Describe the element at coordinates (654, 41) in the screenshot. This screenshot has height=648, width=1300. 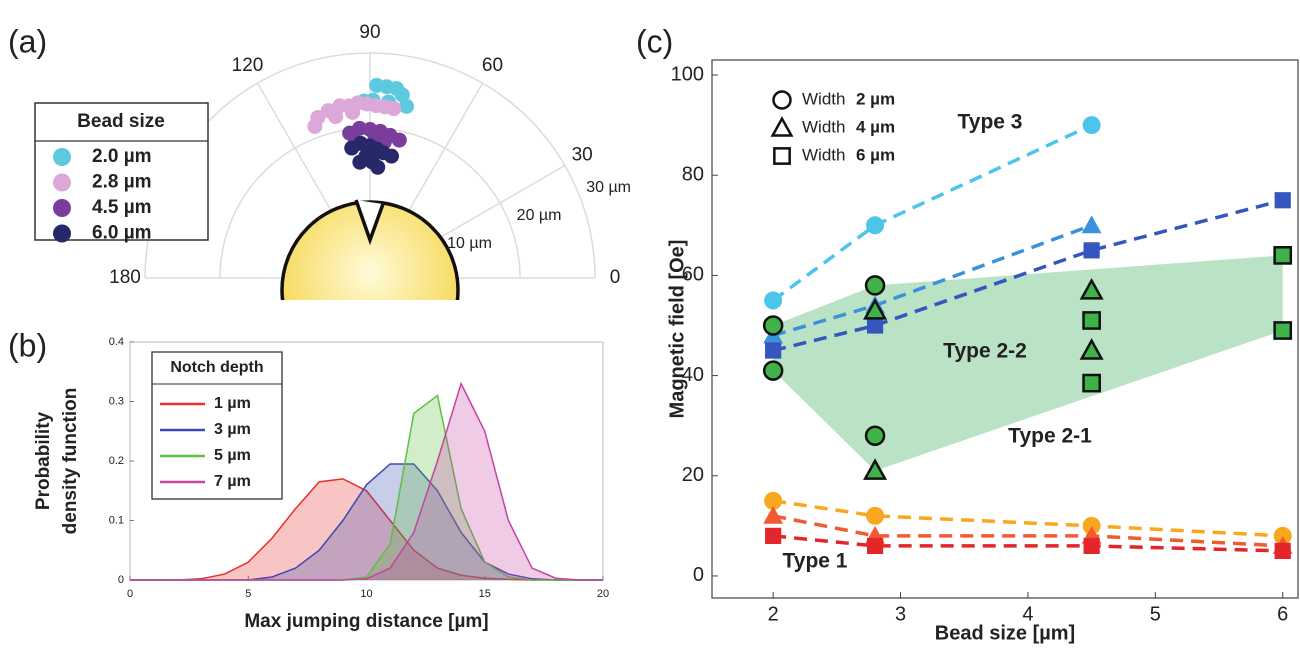
I see `panel-label: (c)` at that location.